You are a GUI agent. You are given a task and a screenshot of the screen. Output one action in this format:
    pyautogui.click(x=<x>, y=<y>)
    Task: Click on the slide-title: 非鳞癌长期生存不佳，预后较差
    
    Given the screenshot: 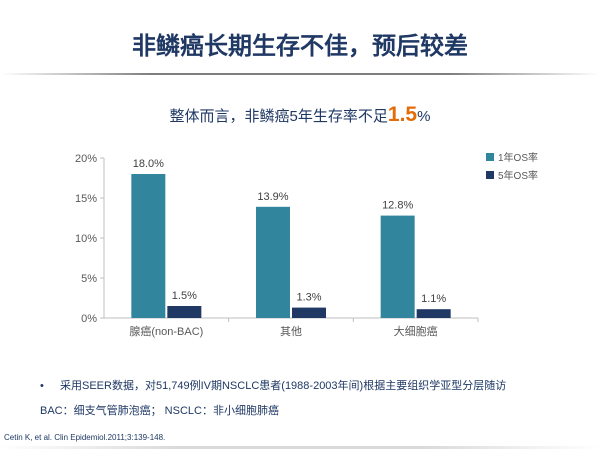 What is the action you would take?
    pyautogui.click(x=300, y=46)
    